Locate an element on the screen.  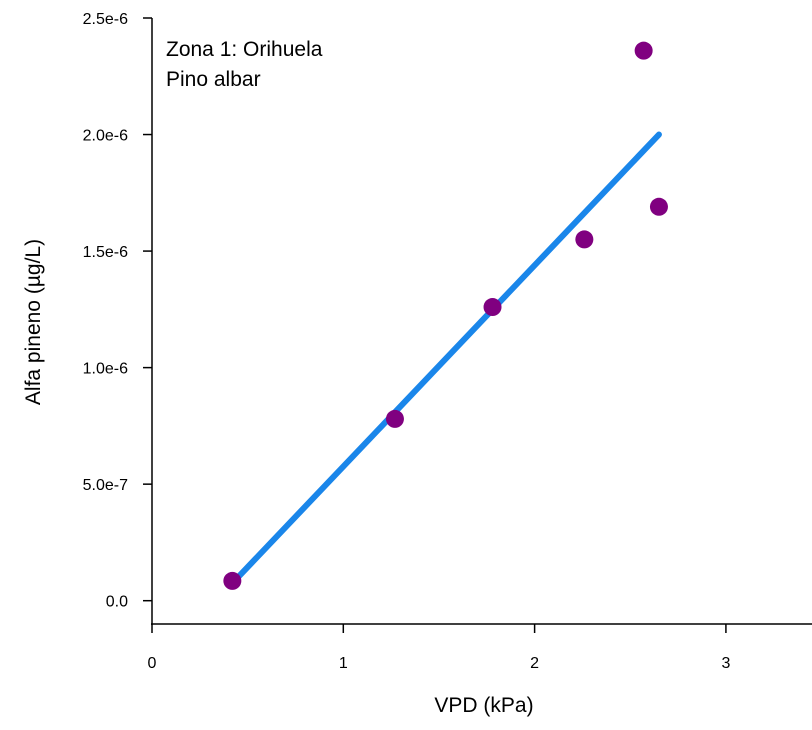
annotation-species: Pino albar is located at coordinates (213, 79).